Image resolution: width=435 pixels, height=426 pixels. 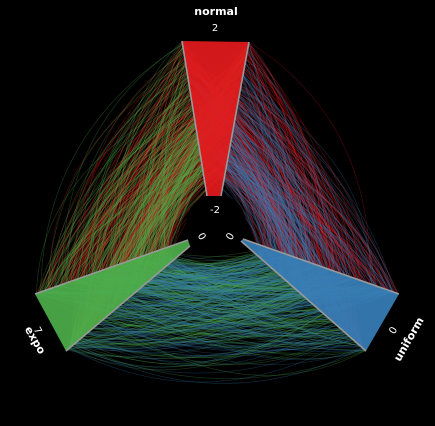 I want to click on tick-expo-min: 0, so click(x=201, y=236).